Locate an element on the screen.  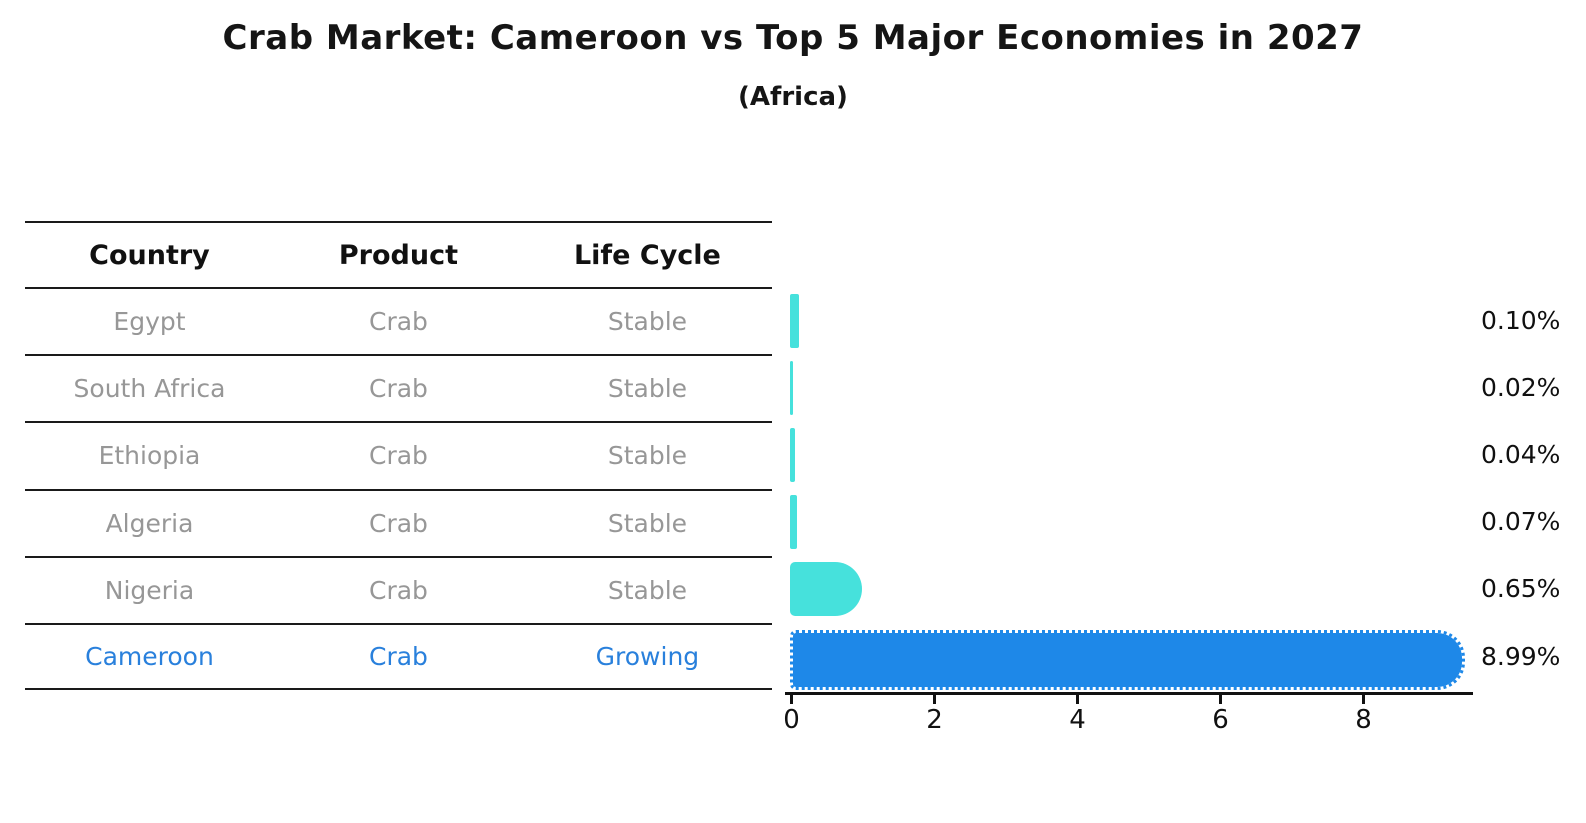
bar-cameroon is located at coordinates (1127, 659).